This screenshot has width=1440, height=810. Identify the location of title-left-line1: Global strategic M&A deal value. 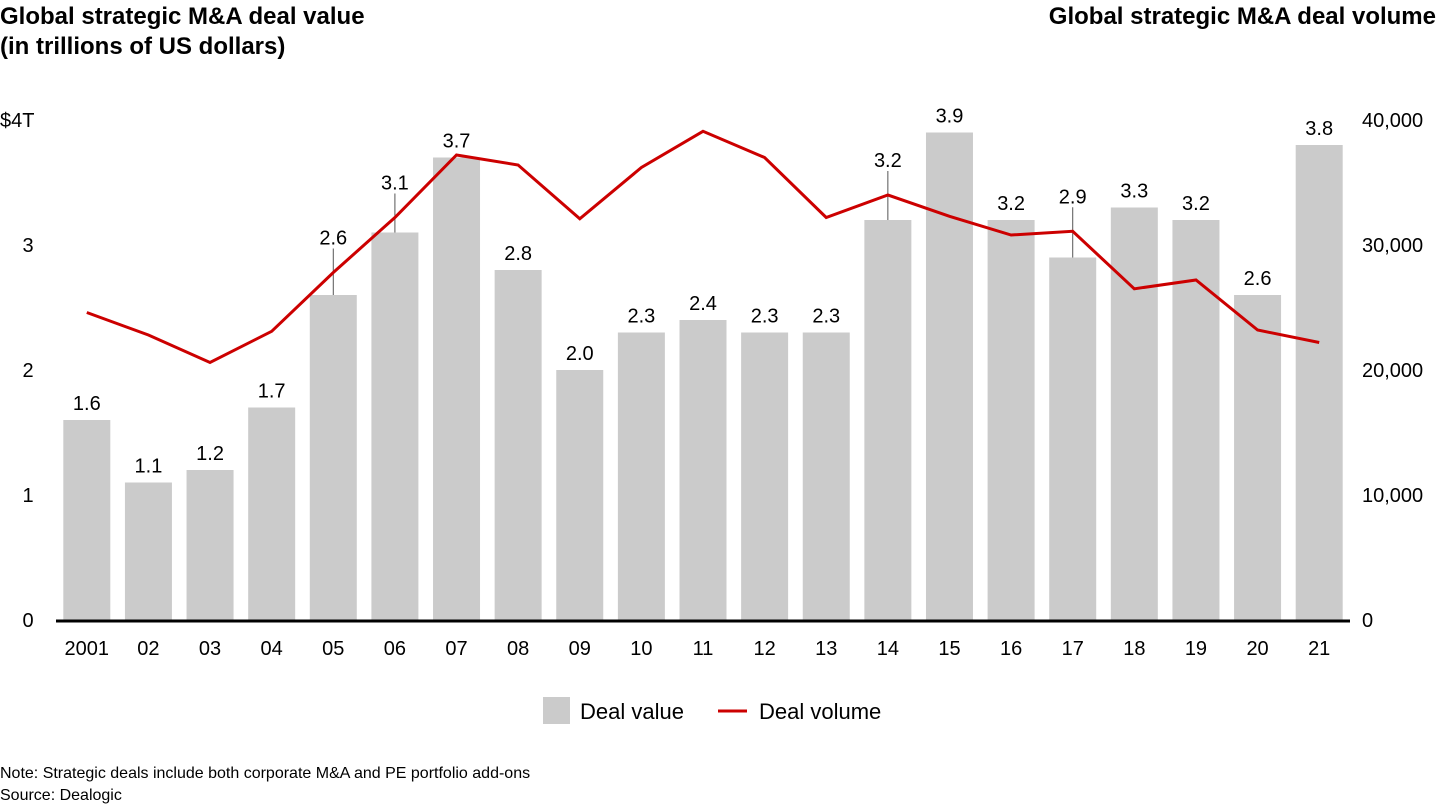
(182, 16).